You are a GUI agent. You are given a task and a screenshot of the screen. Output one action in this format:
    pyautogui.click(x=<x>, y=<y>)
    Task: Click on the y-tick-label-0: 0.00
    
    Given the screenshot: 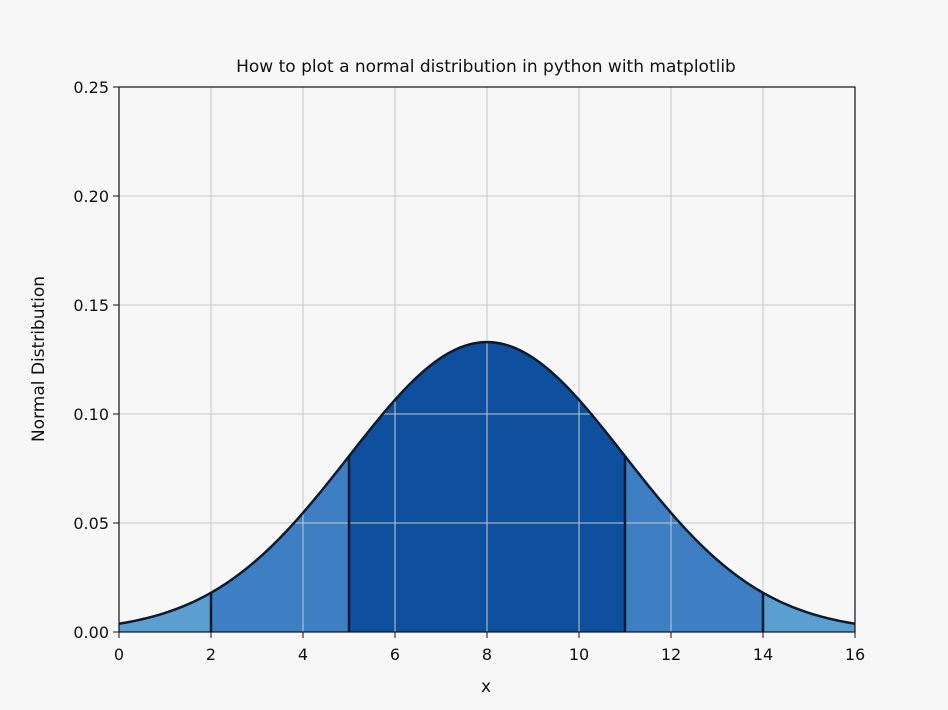 What is the action you would take?
    pyautogui.click(x=91, y=632)
    